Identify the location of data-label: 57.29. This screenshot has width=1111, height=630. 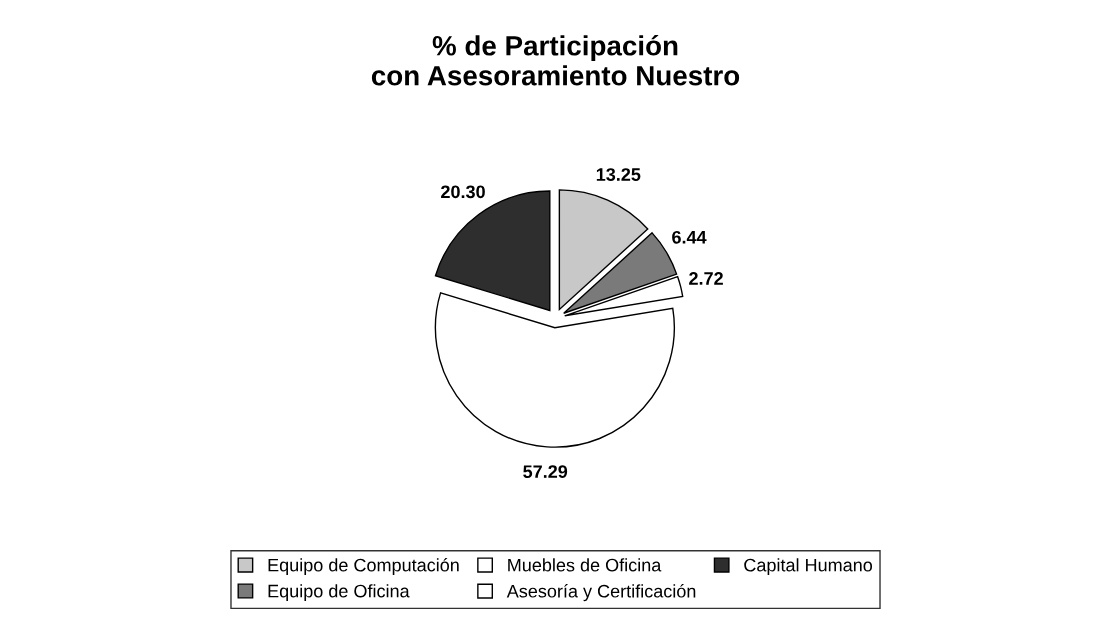
(545, 471).